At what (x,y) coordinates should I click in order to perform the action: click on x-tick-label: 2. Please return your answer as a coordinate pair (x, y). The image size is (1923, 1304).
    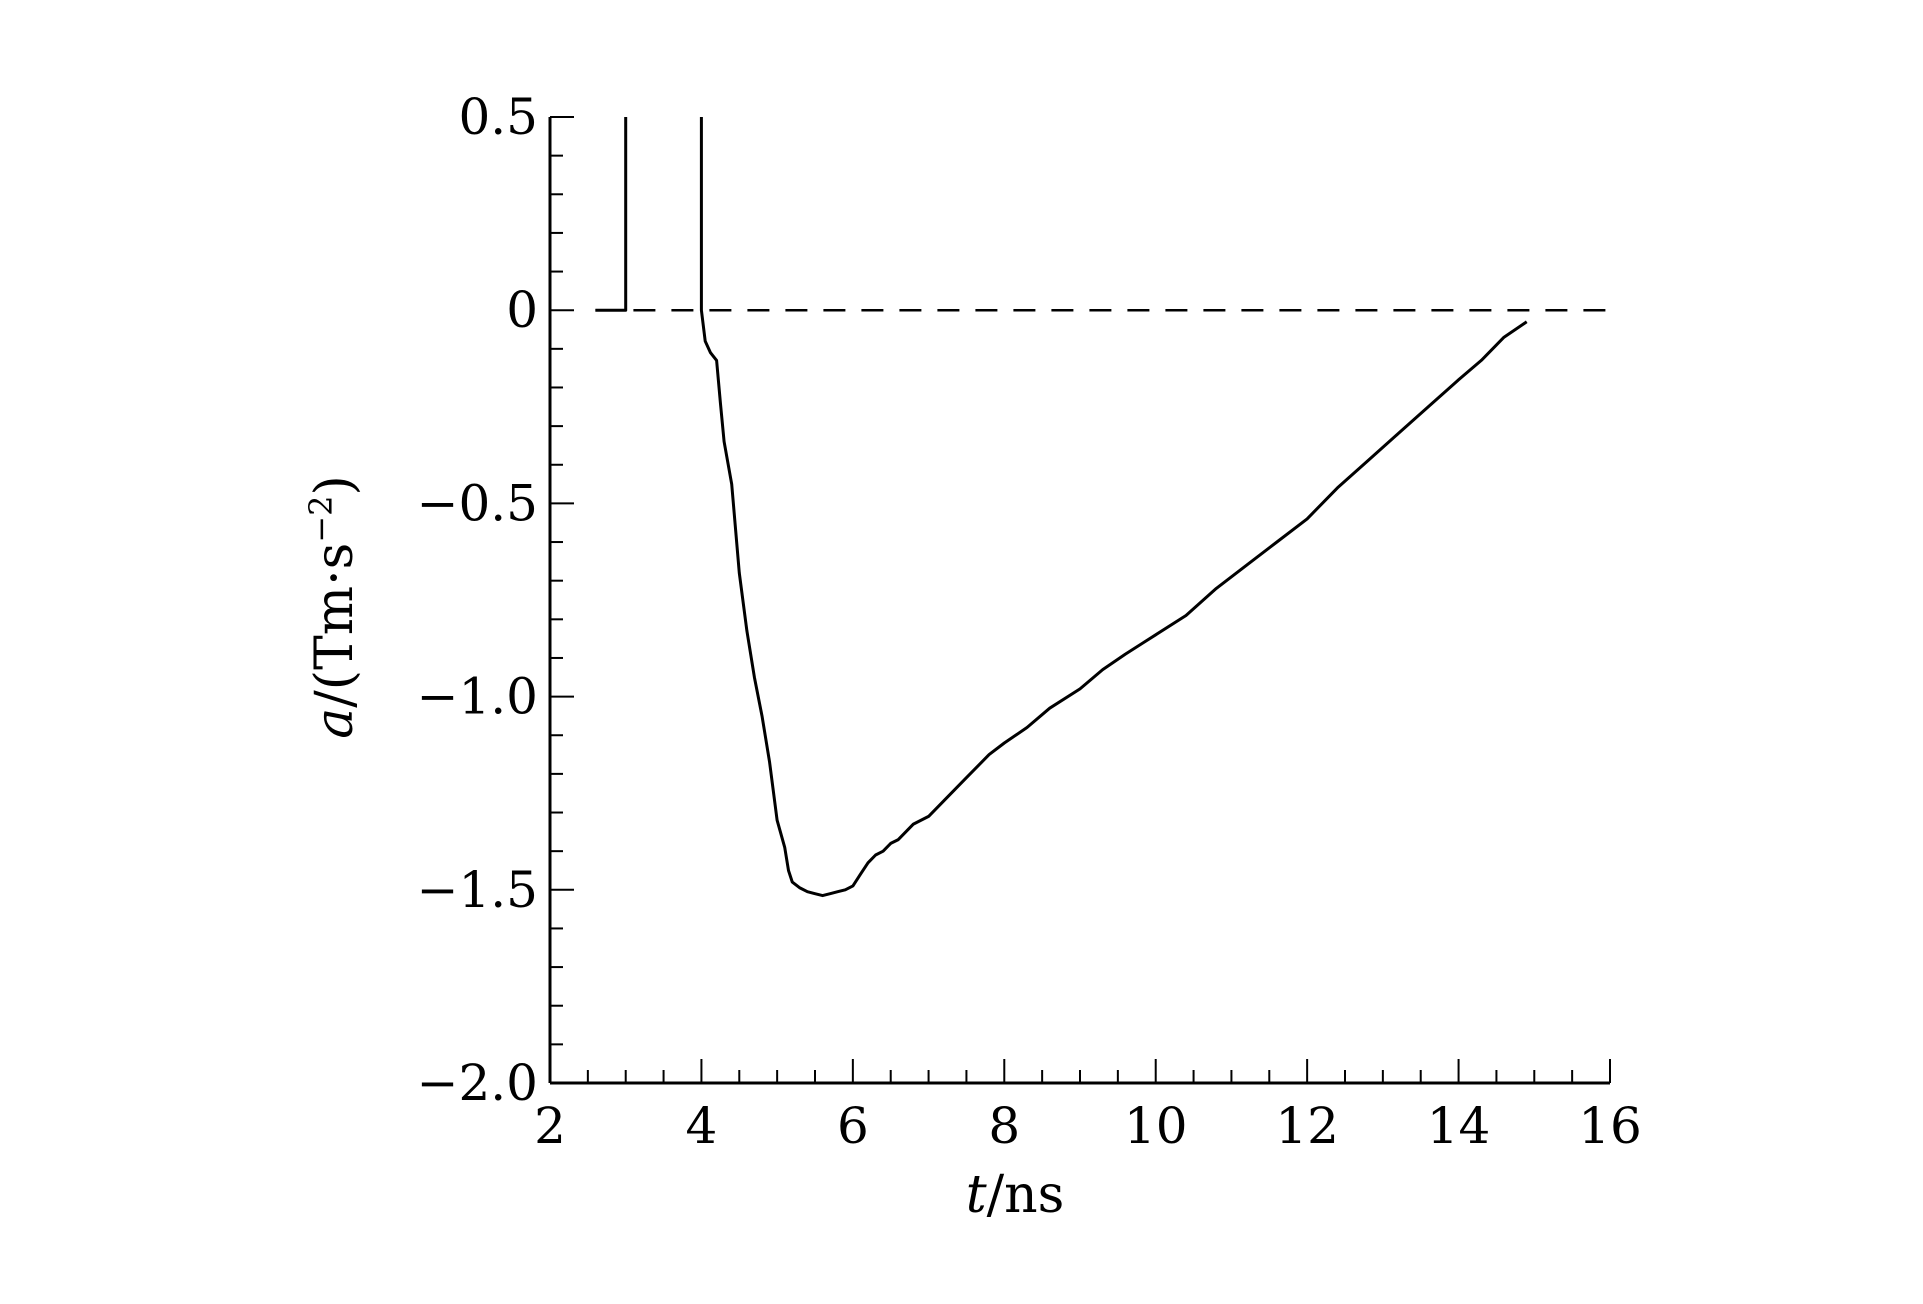
    Looking at the image, I should click on (550, 1126).